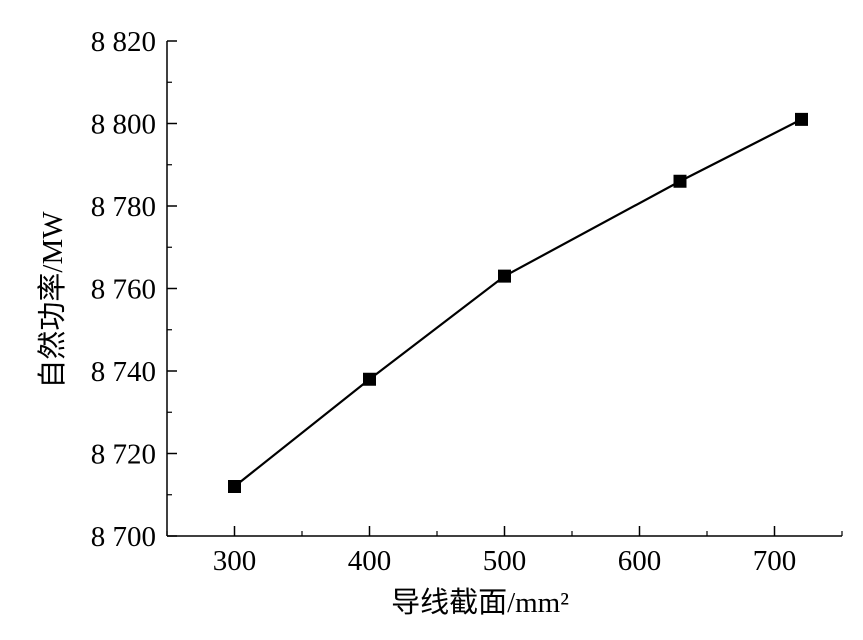  I want to click on y-axis-title: 自然功率/MW, so click(52, 300).